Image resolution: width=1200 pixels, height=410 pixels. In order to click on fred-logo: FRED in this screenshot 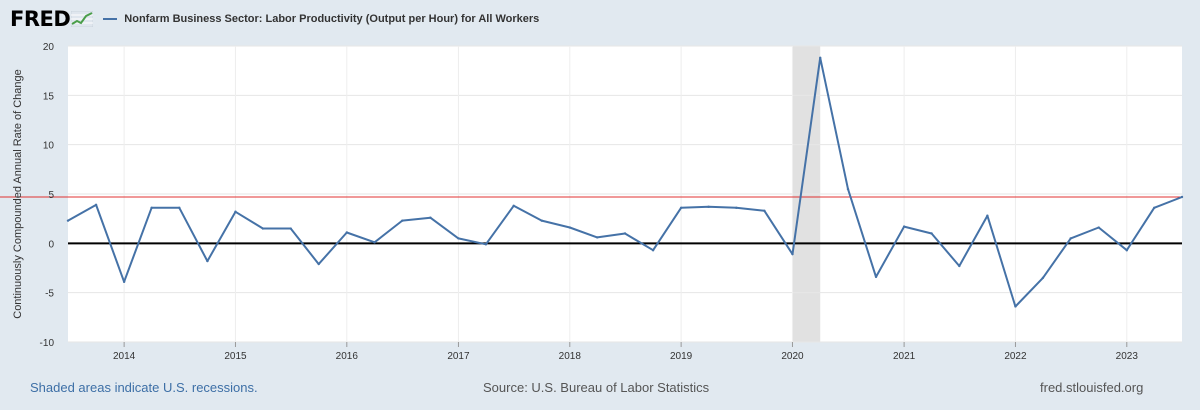, I will do `click(52, 19)`.